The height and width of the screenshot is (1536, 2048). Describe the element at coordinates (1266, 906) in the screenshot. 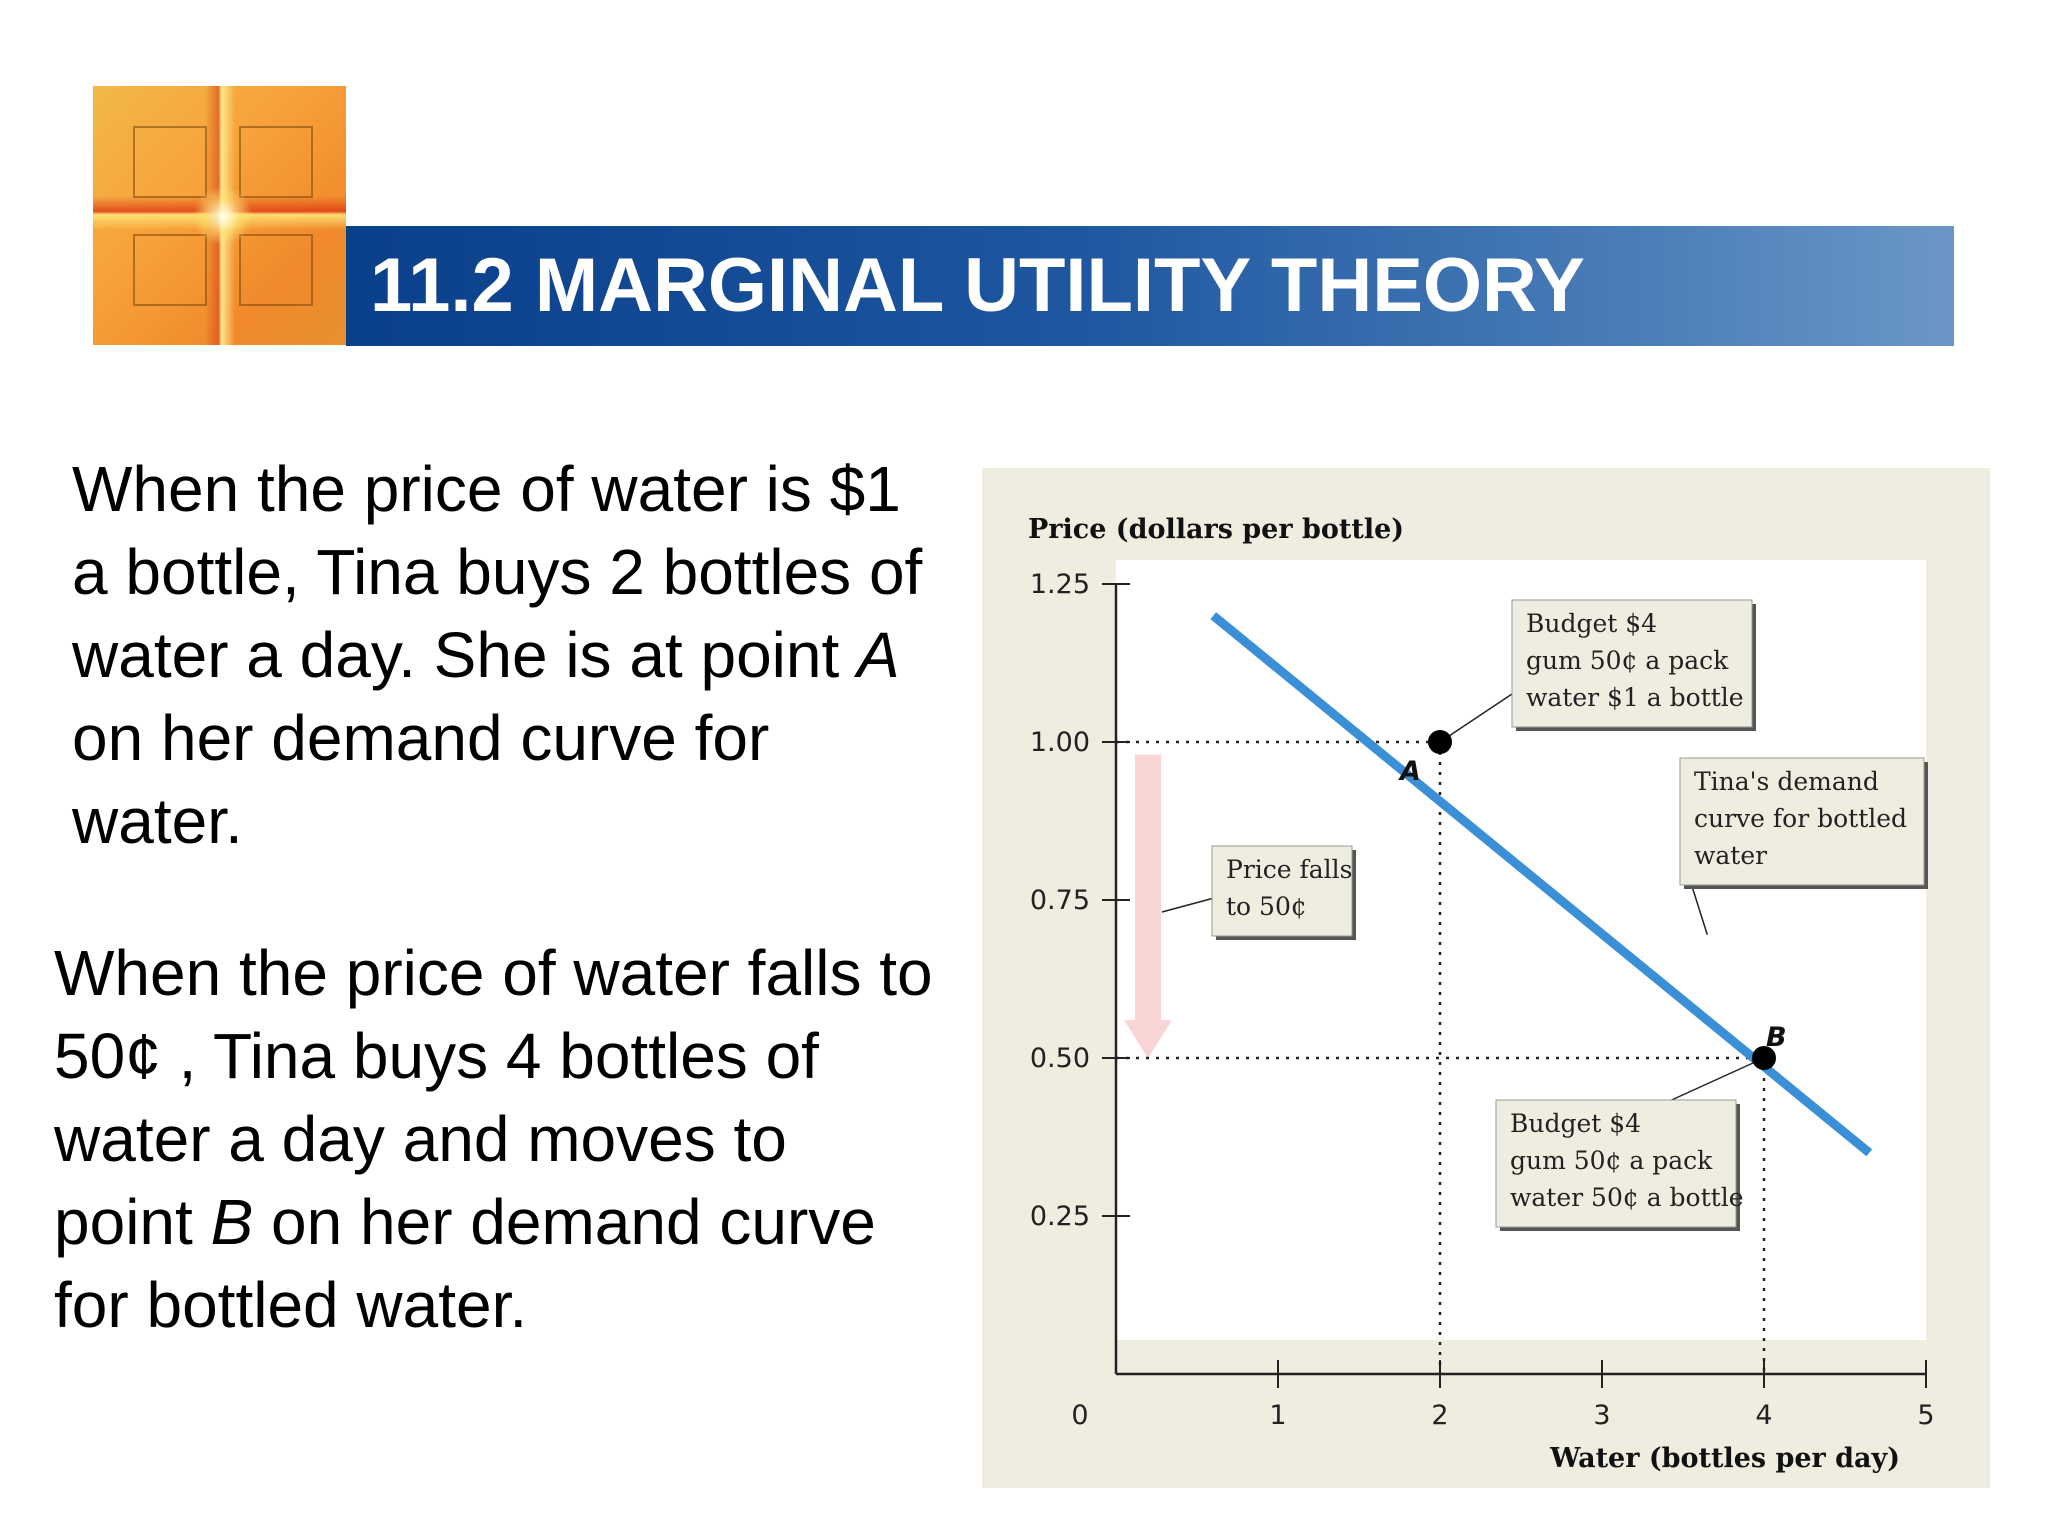

I see `price-falls-note-text: to 50¢` at that location.